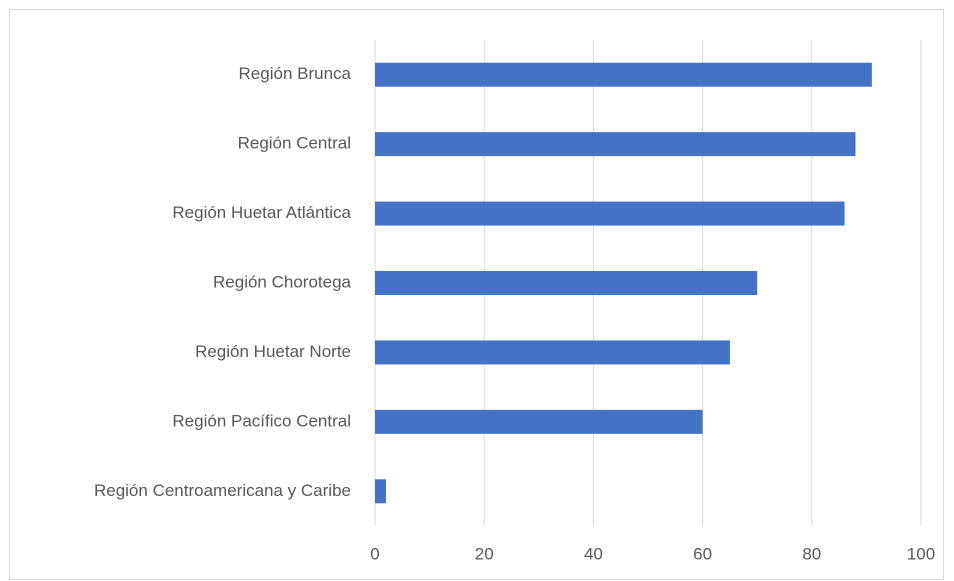 The image size is (954, 581). What do you see at coordinates (273, 351) in the screenshot?
I see `y-tick-label: Región Huetar Norte` at bounding box center [273, 351].